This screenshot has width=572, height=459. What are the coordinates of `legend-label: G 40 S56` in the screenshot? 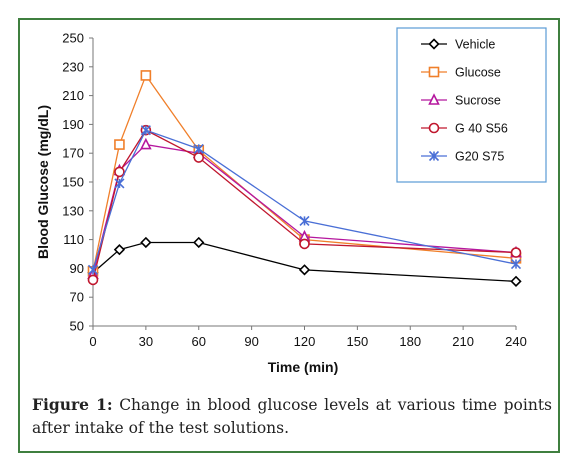 It's located at (481, 129).